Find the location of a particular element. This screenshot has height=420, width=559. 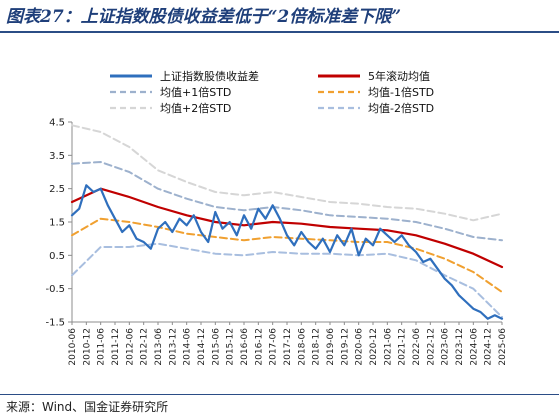

y-tick-label: 1.5 is located at coordinates (57, 223).